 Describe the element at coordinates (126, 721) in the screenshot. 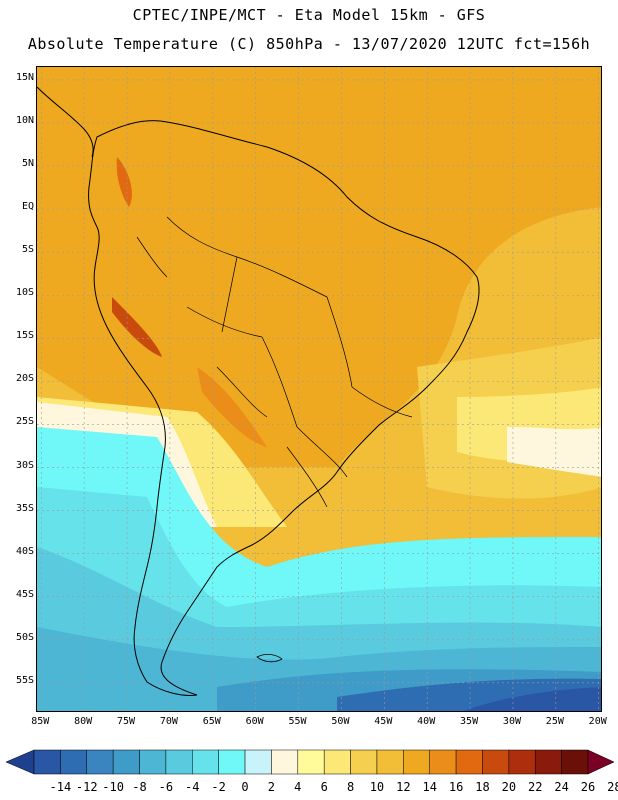

I see `longitude-label: 75W` at that location.